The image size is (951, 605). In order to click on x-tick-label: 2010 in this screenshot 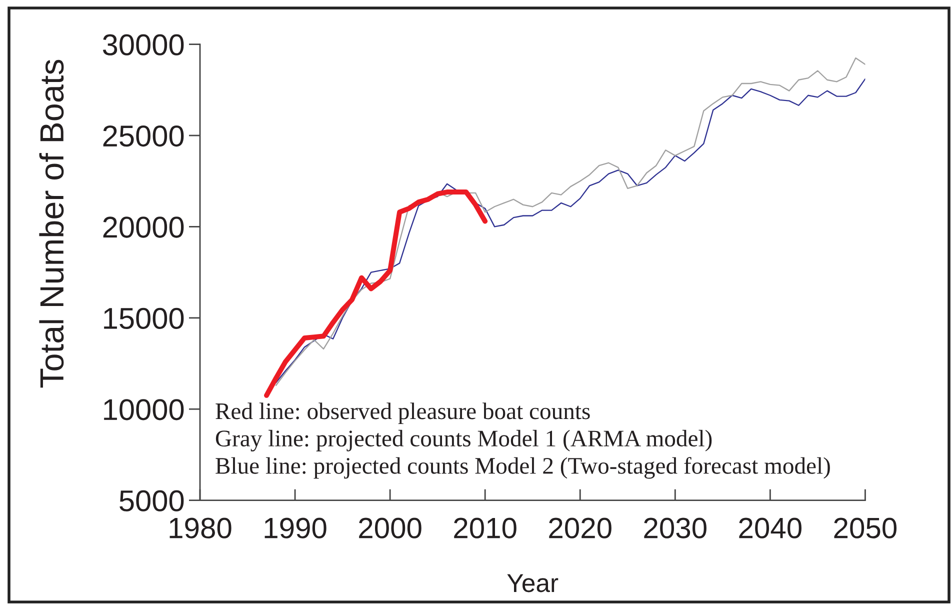, I will do `click(485, 528)`.